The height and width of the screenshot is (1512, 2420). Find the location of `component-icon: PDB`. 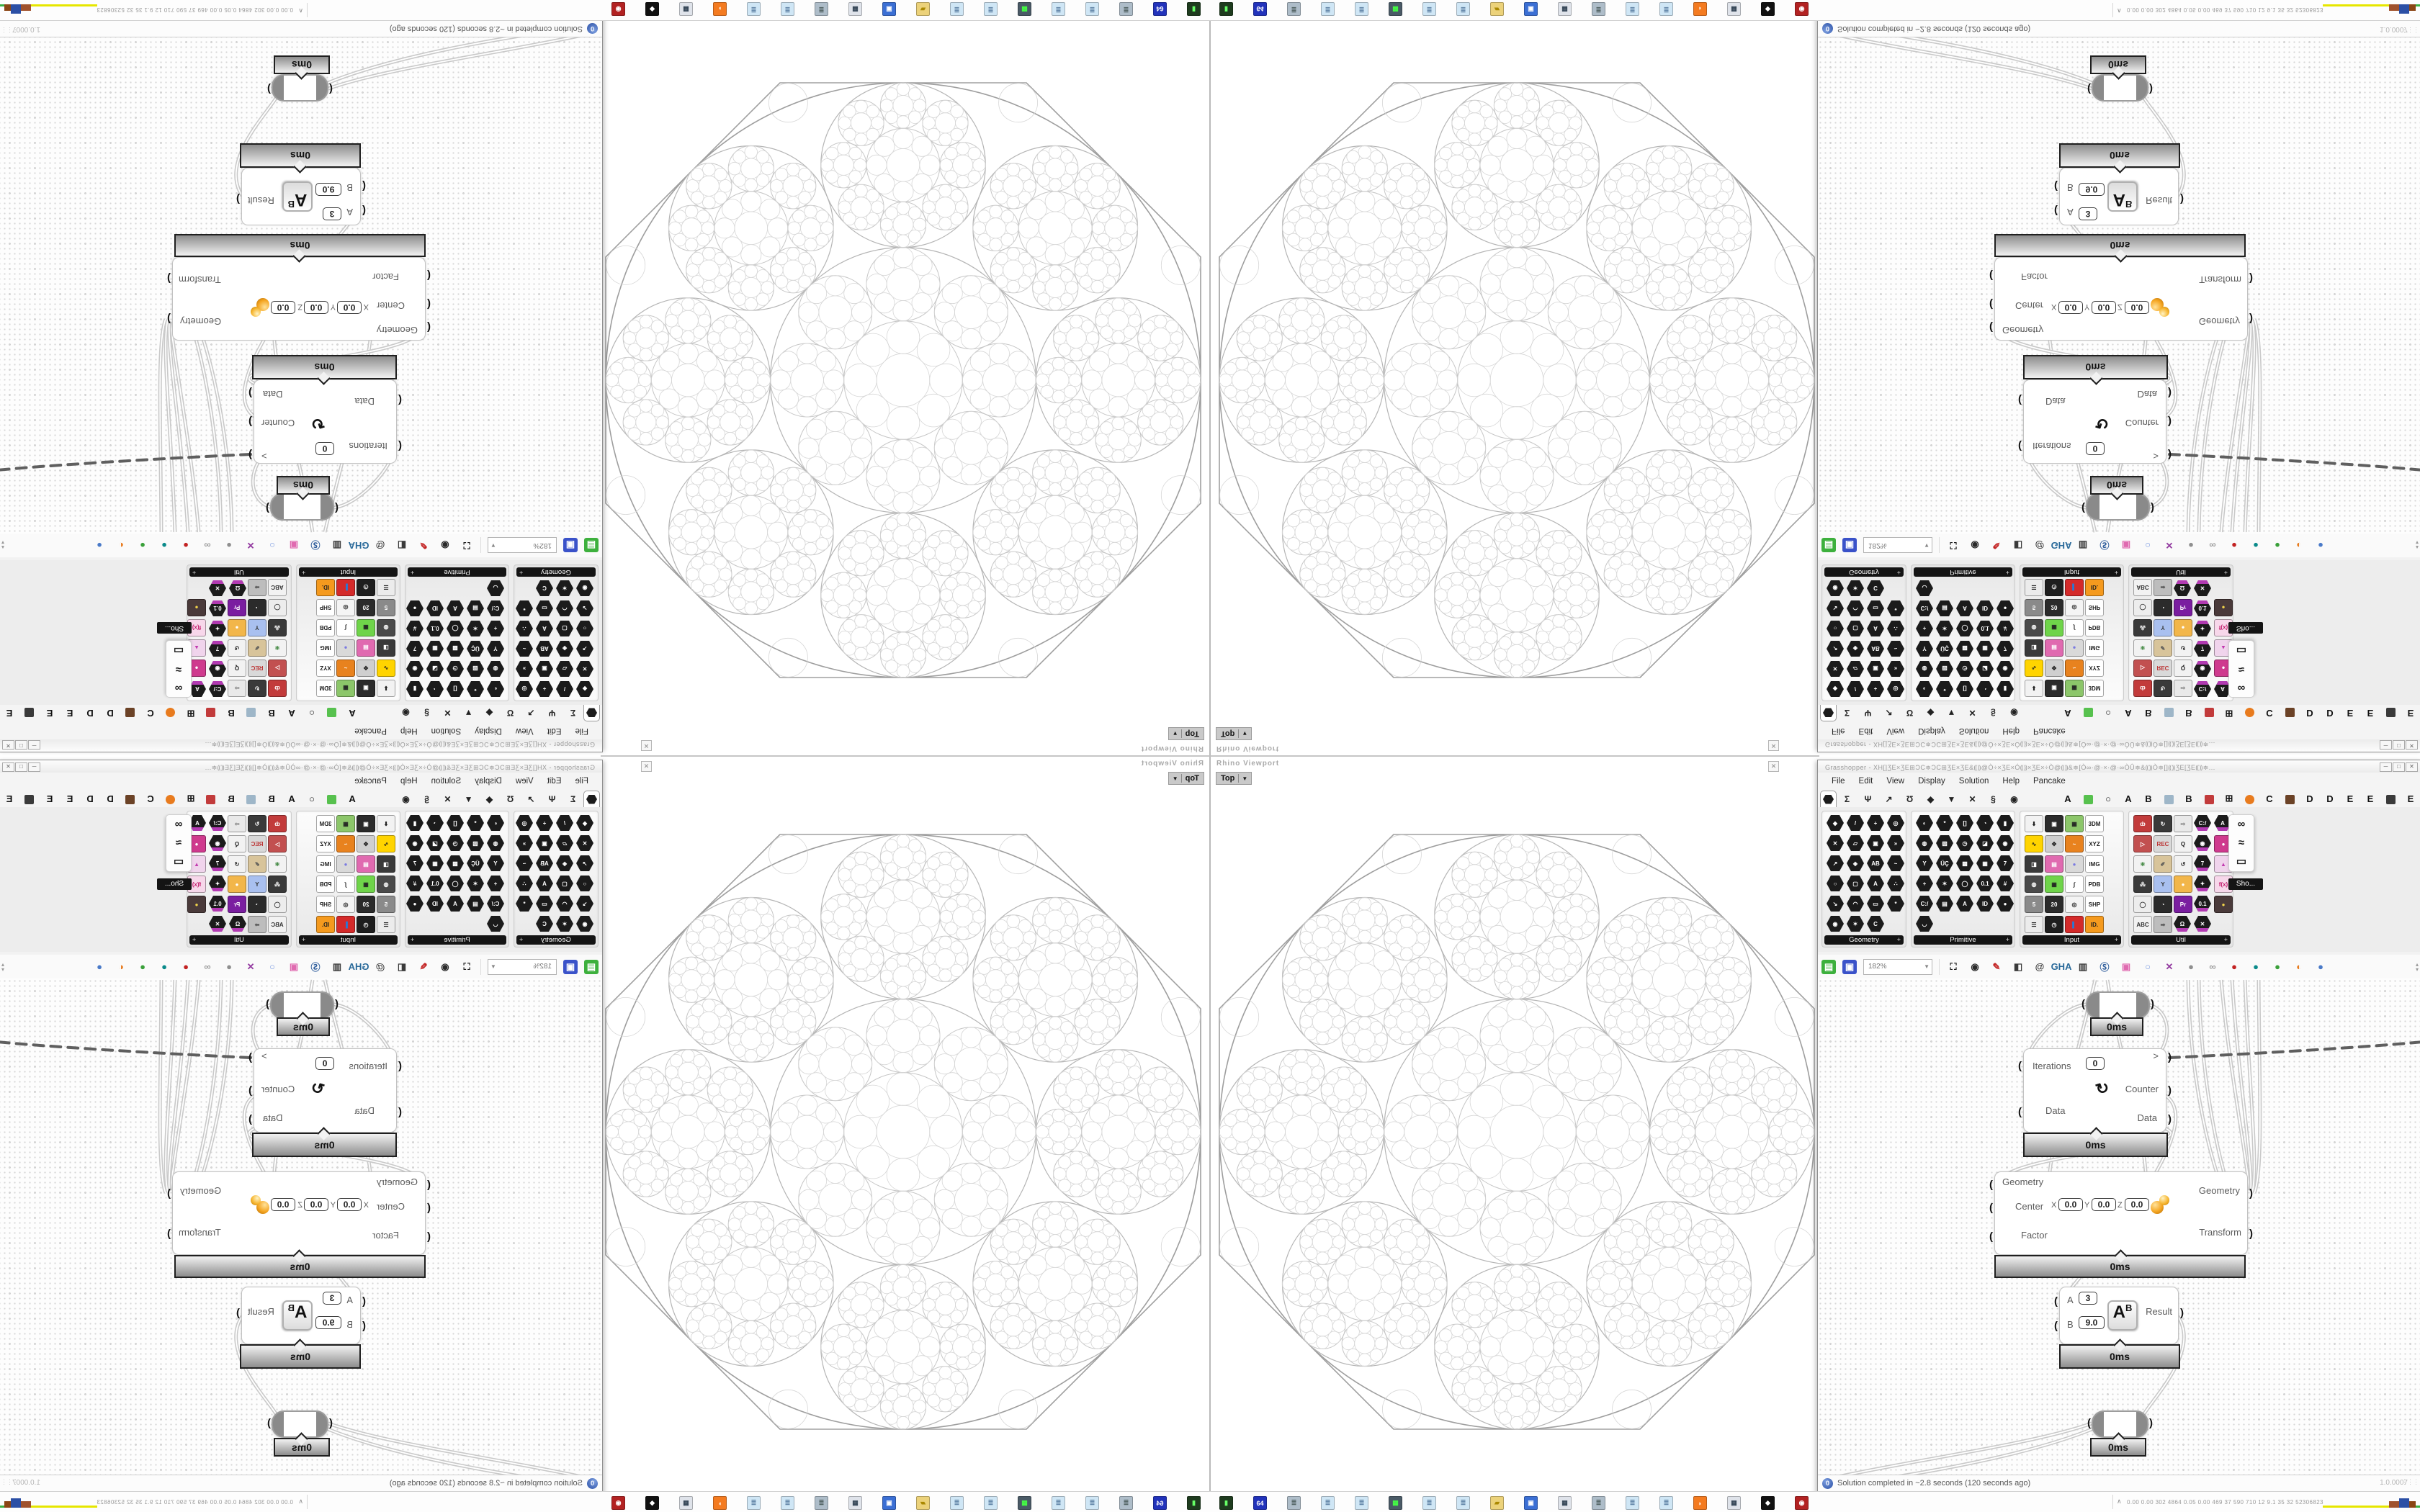

component-icon: PDB is located at coordinates (325, 627).